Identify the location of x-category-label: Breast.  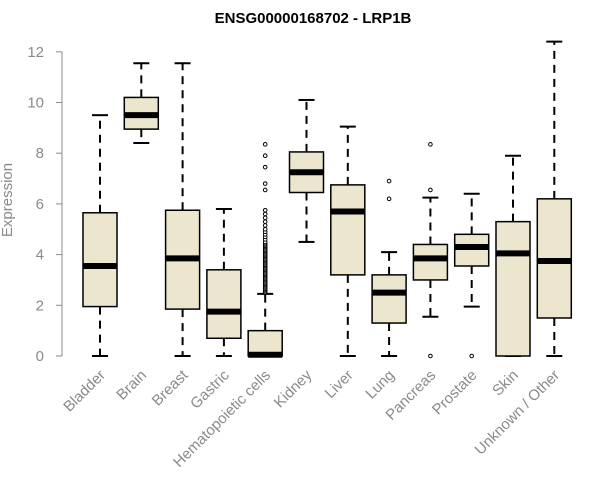
(170, 387).